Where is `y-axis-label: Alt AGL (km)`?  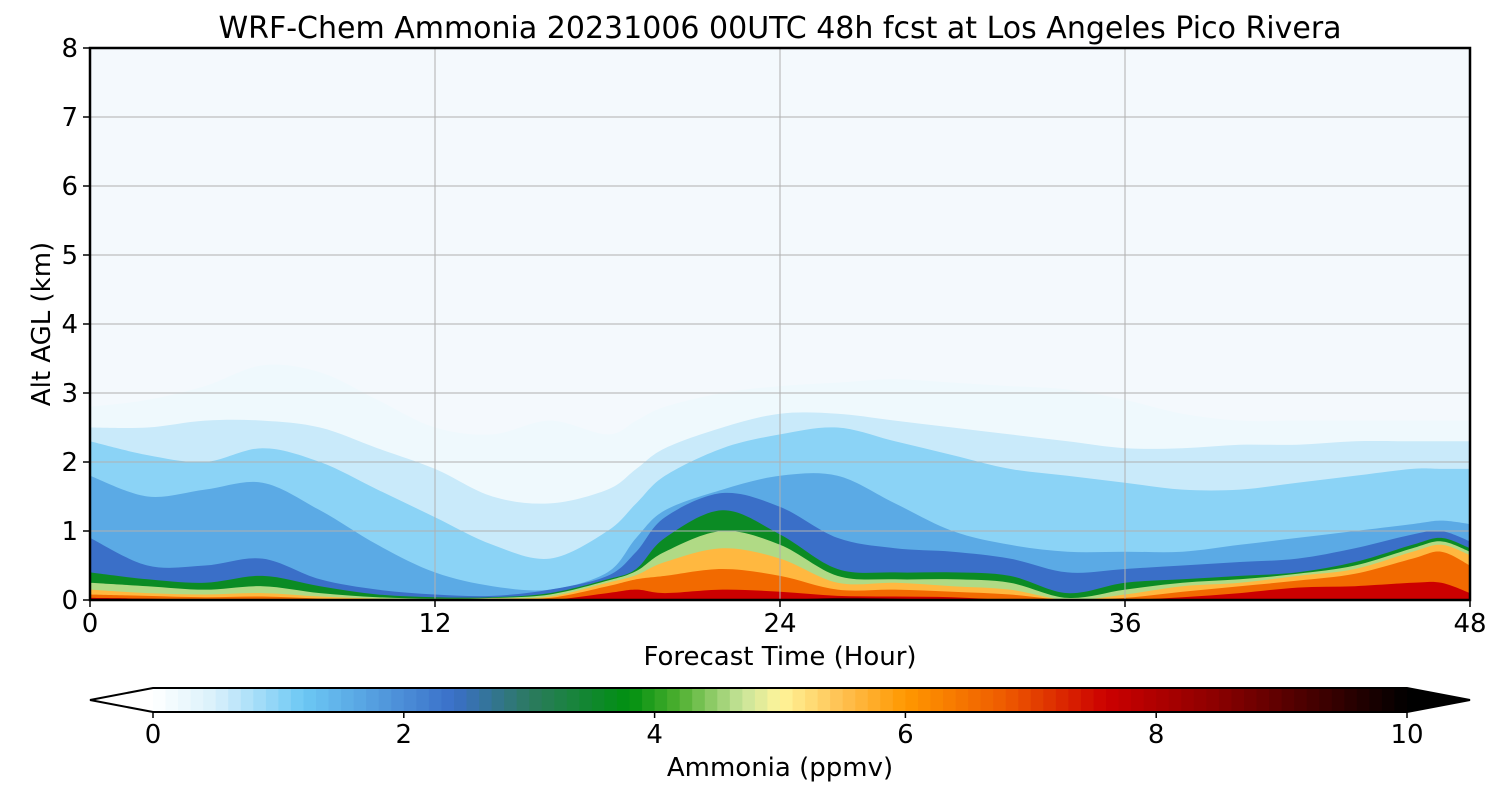
y-axis-label: Alt AGL (km) is located at coordinates (42, 324).